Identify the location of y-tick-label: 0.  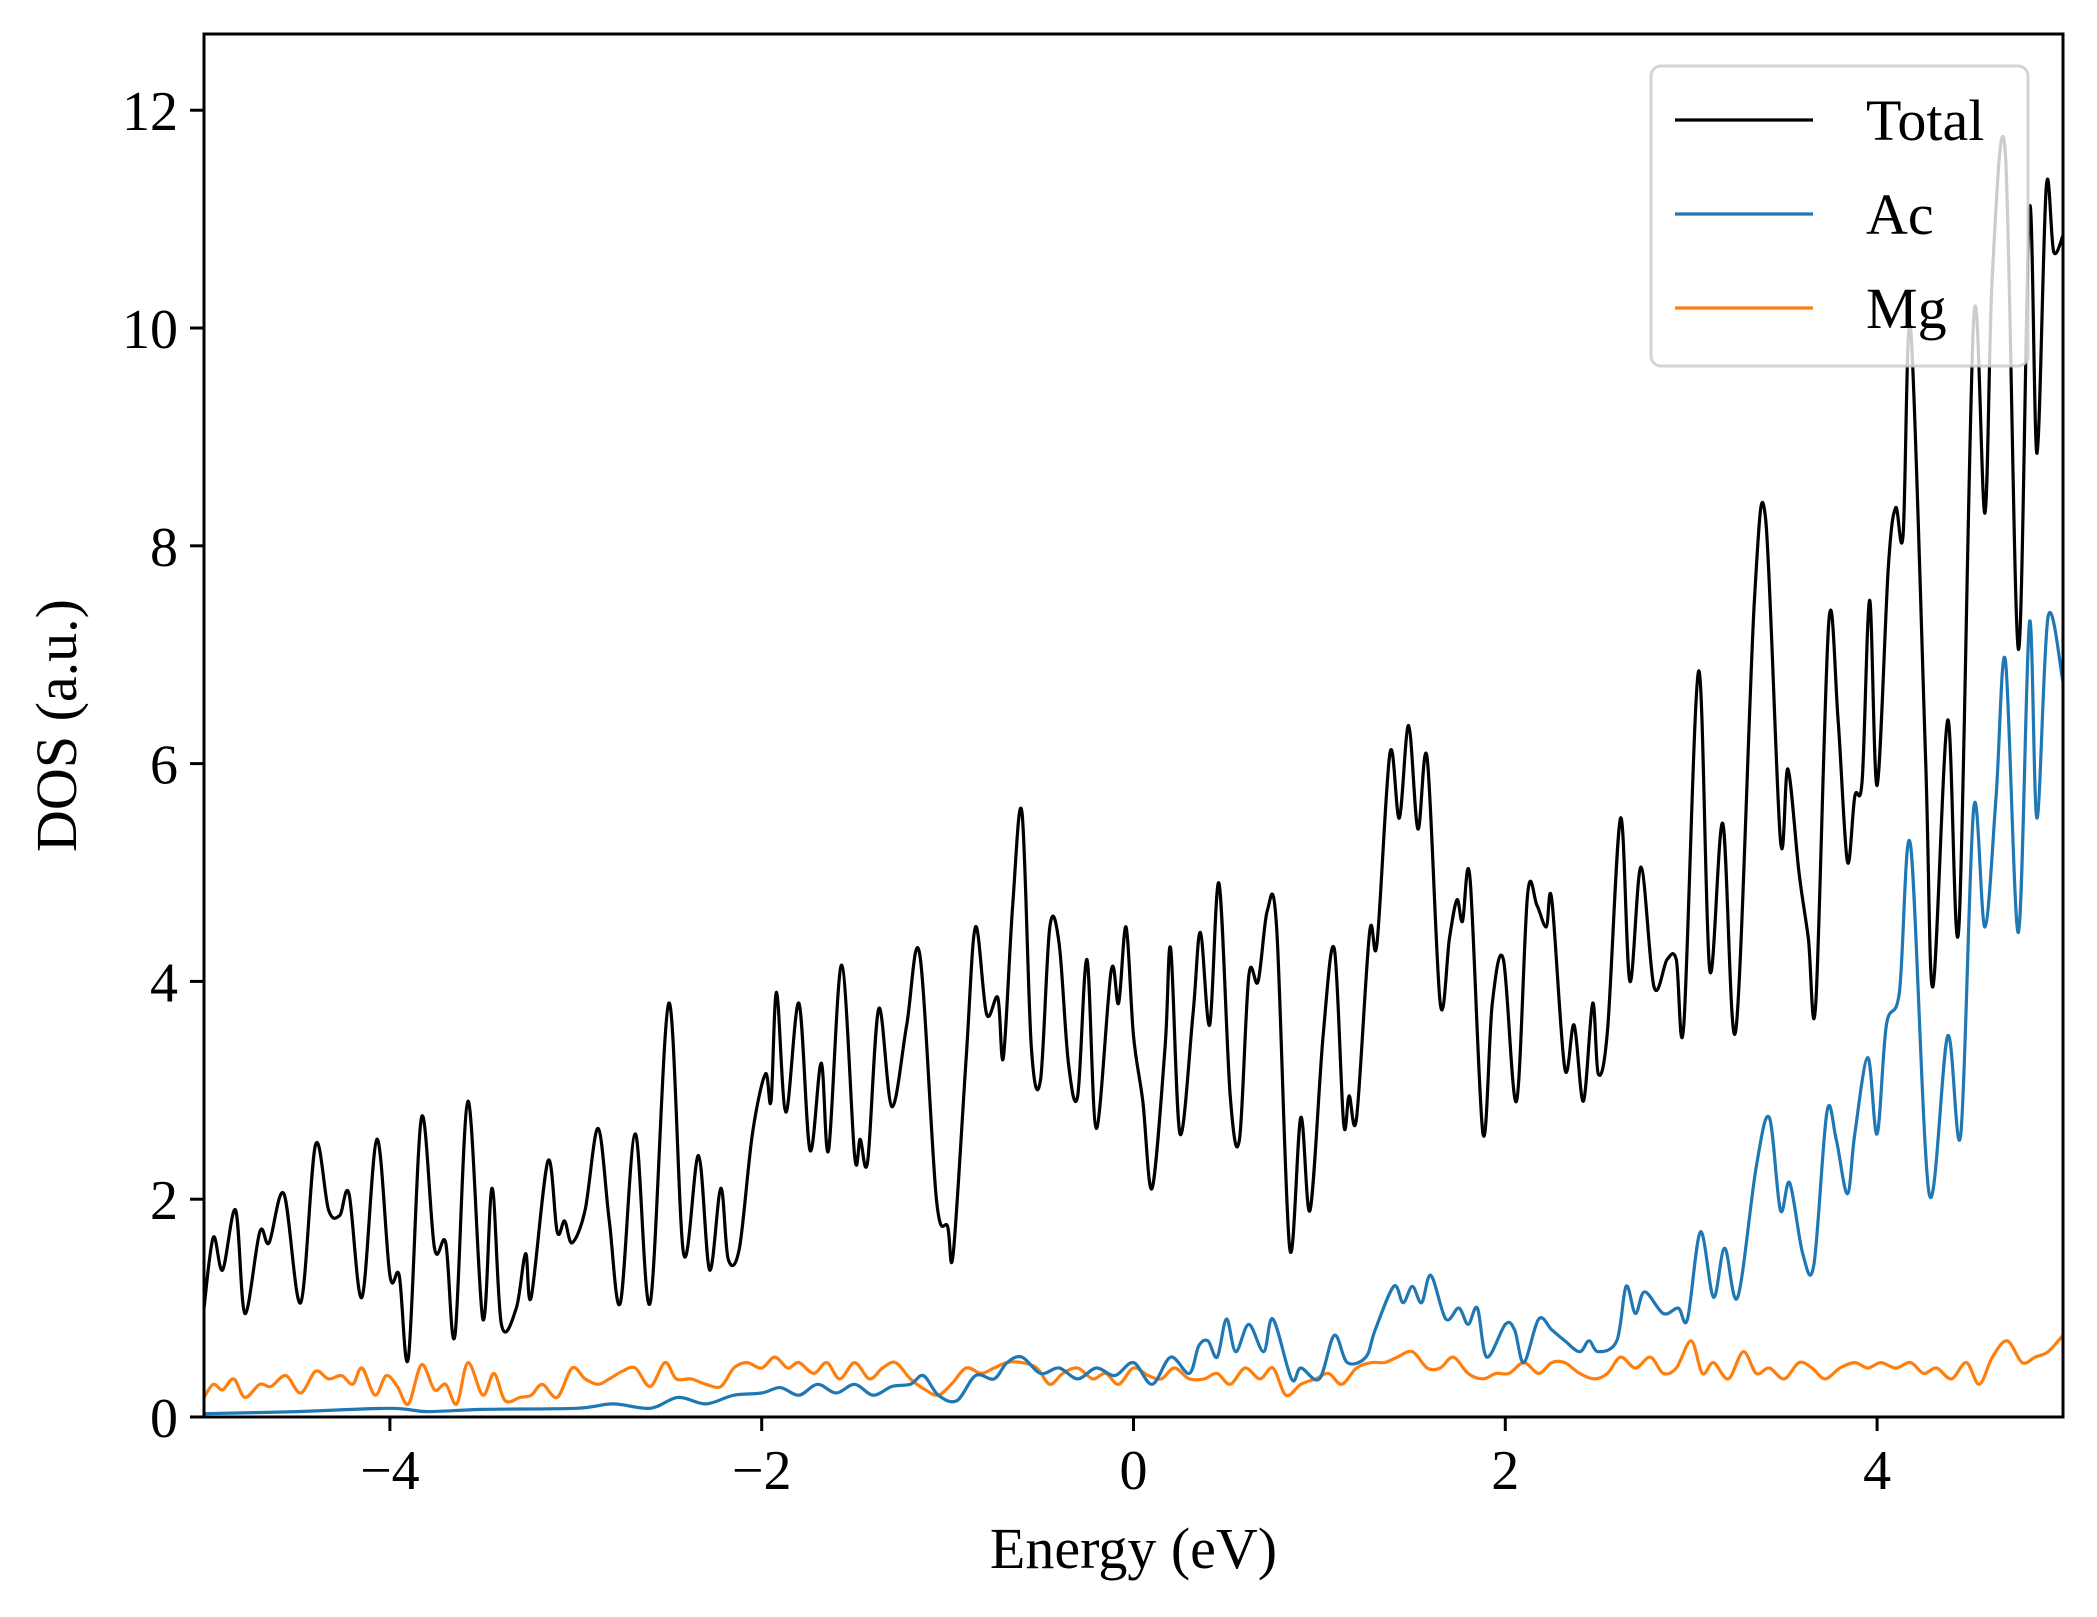
(164, 1419).